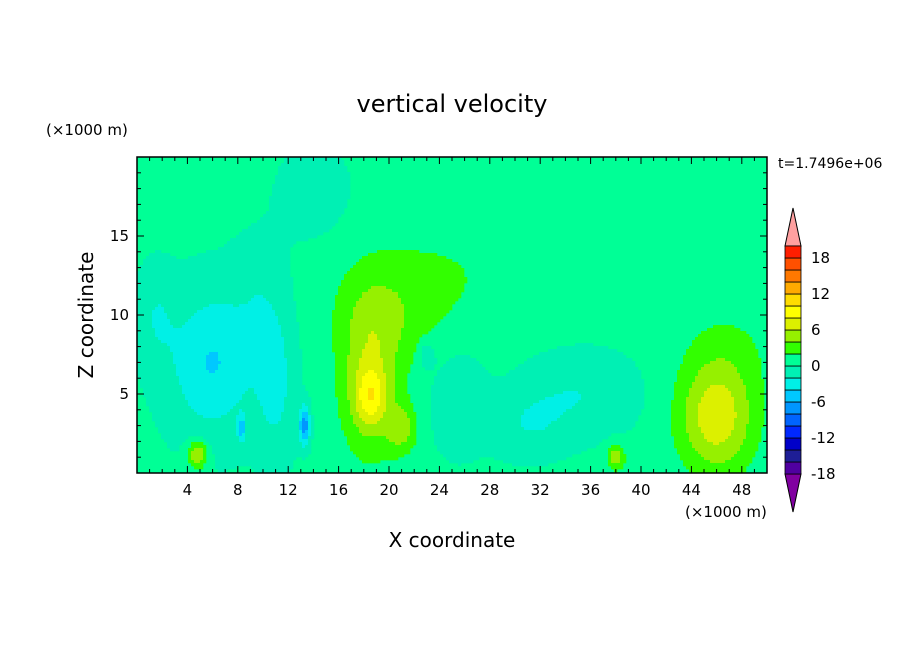  What do you see at coordinates (439, 490) in the screenshot?
I see `x-tick-label: 24` at bounding box center [439, 490].